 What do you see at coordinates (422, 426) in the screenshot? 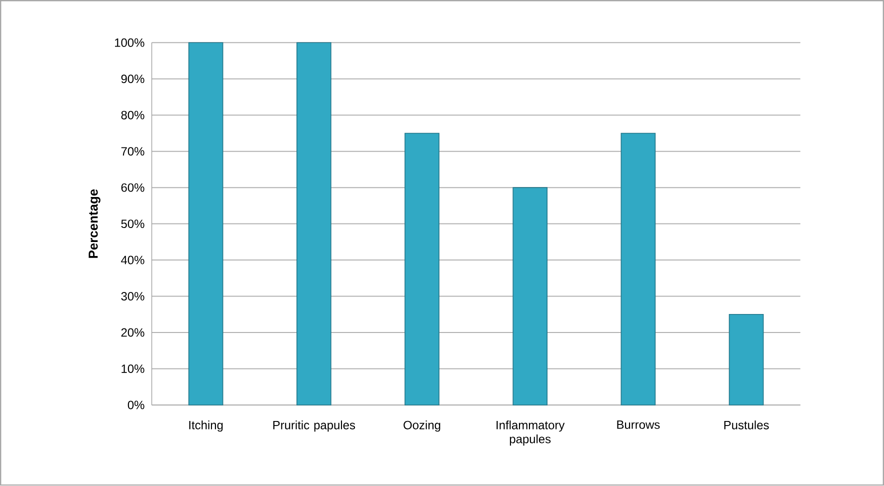
I see `x-tick-label: Oozing` at bounding box center [422, 426].